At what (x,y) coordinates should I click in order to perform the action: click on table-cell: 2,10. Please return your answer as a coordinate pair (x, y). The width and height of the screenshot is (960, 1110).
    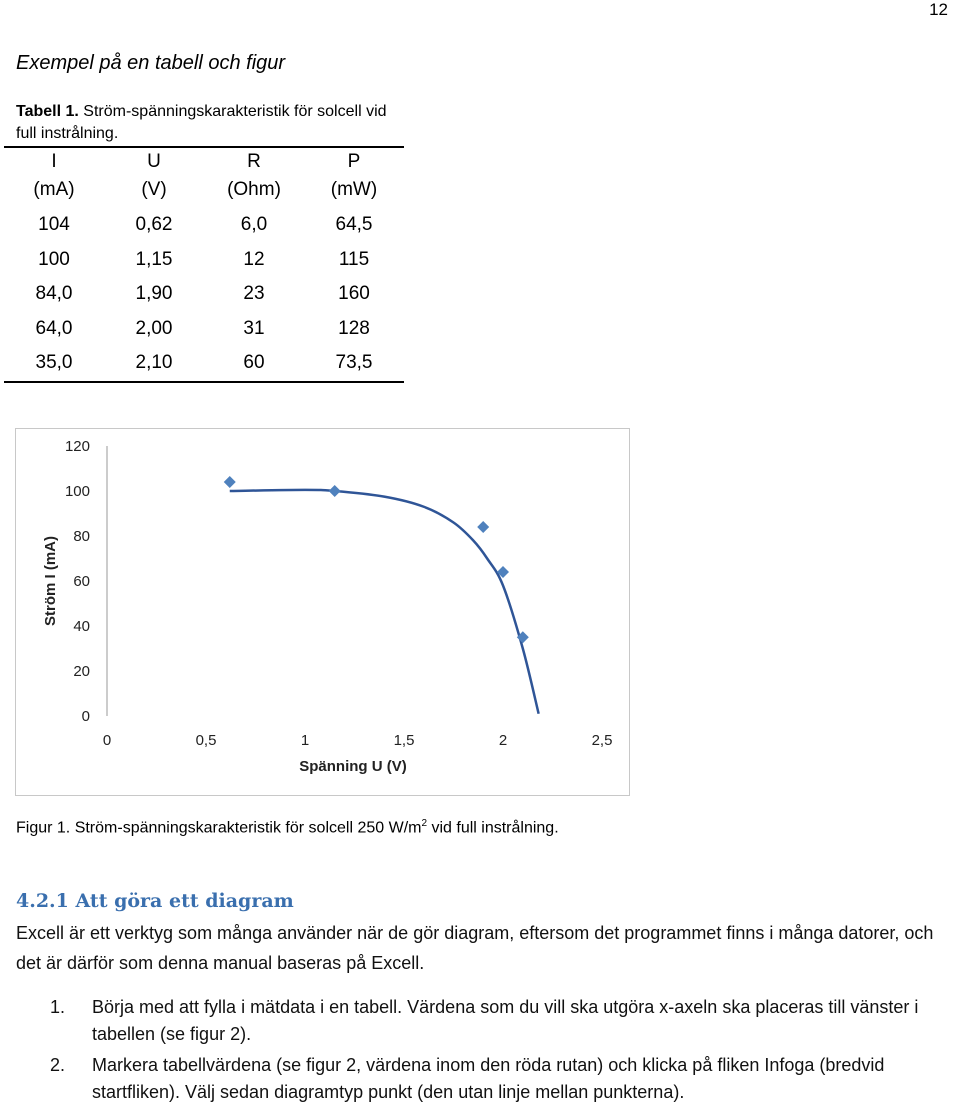
    Looking at the image, I should click on (154, 363).